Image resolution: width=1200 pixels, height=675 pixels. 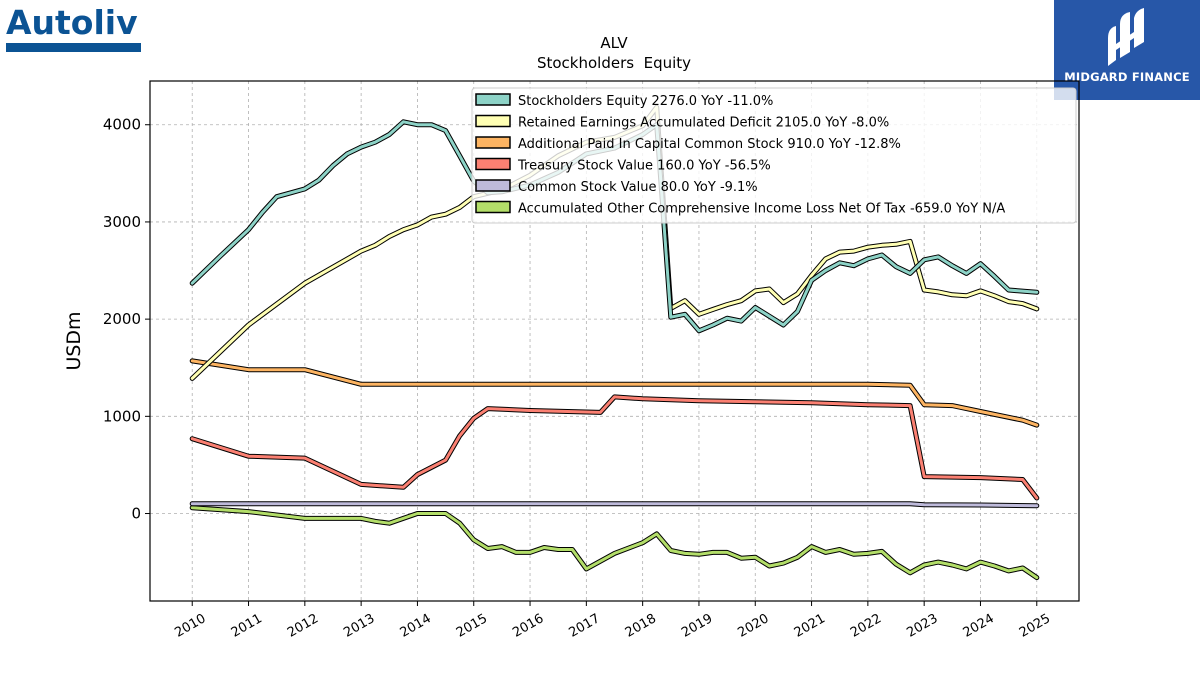 I want to click on y-tick-label: 4000, so click(x=122, y=125).